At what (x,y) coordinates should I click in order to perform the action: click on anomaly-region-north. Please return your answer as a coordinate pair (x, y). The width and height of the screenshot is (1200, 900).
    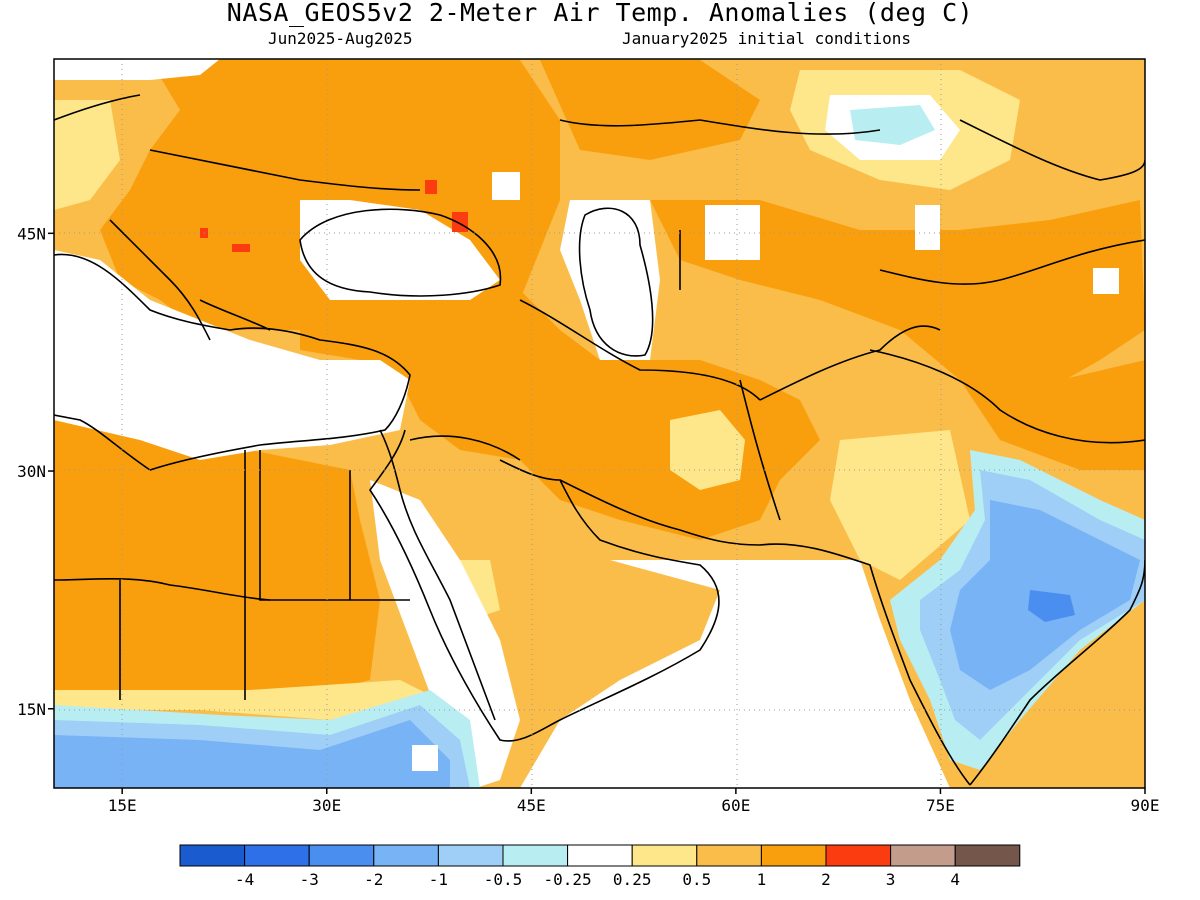
    Looking at the image, I should click on (650, 110).